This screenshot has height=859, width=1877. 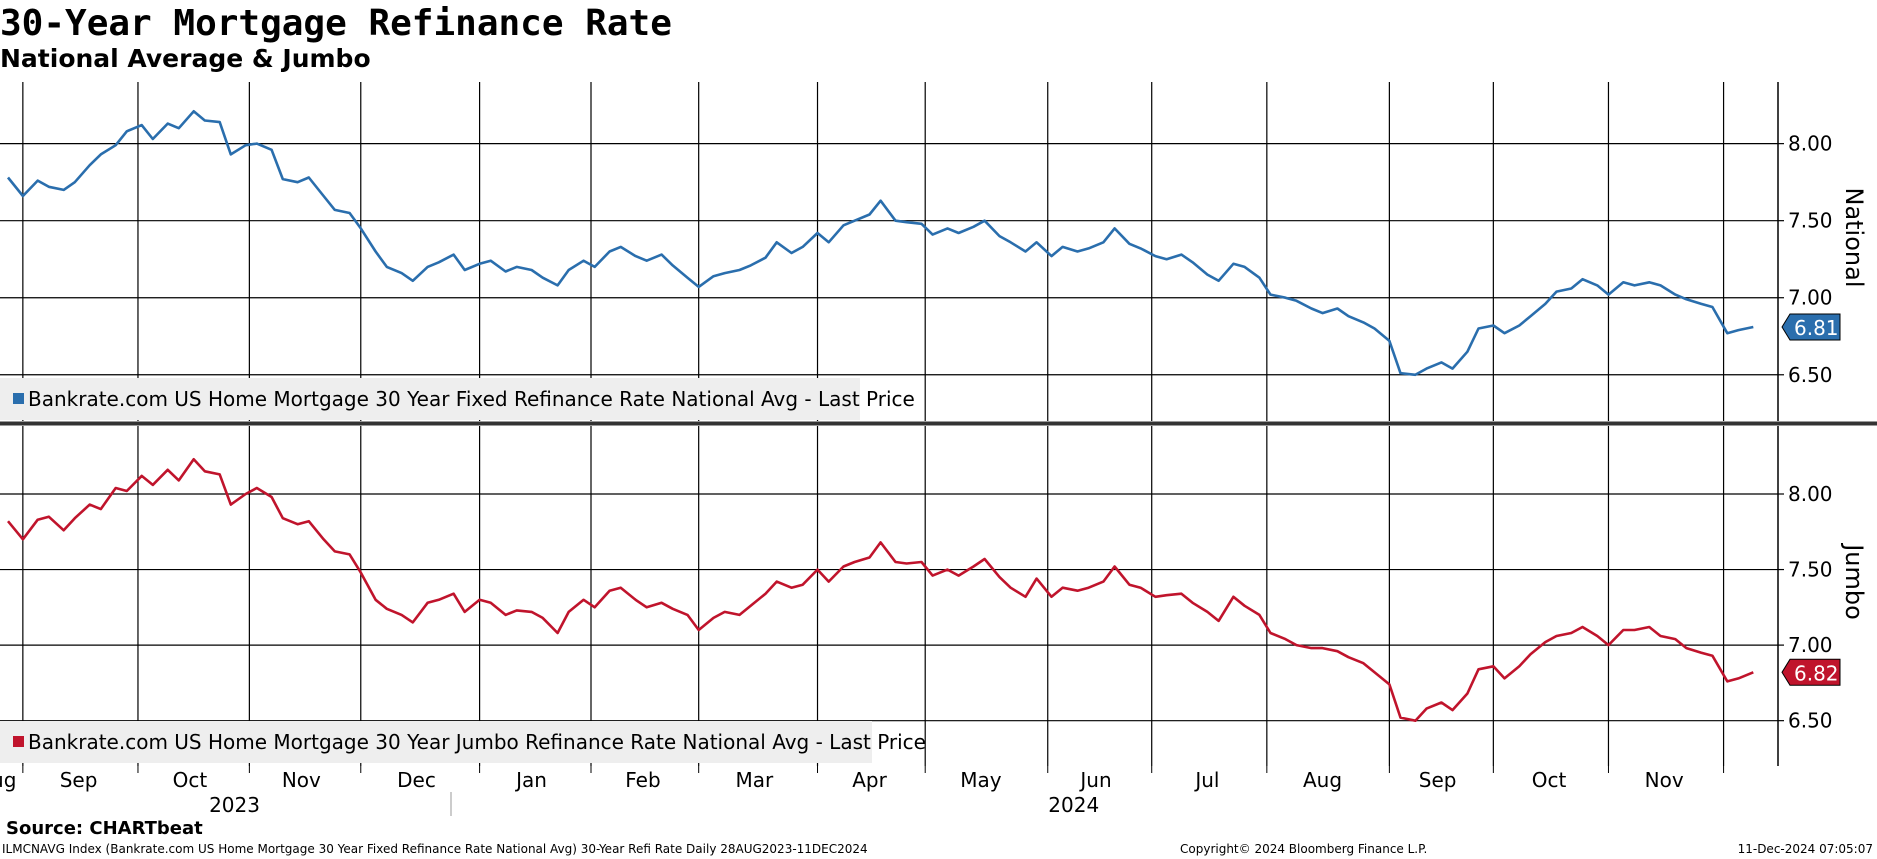 I want to click on month-label: Jan, so click(x=530, y=780).